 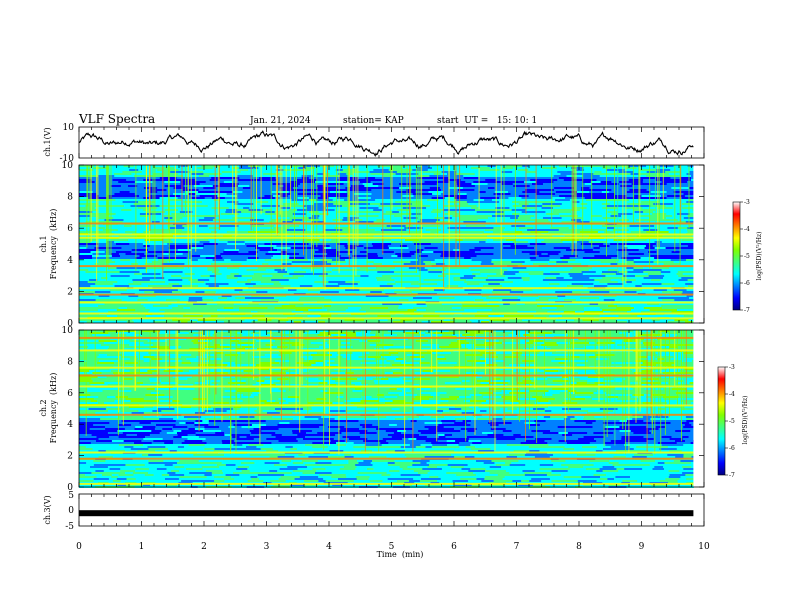 I want to click on frequency-ticklabel: 4, so click(x=70, y=261).